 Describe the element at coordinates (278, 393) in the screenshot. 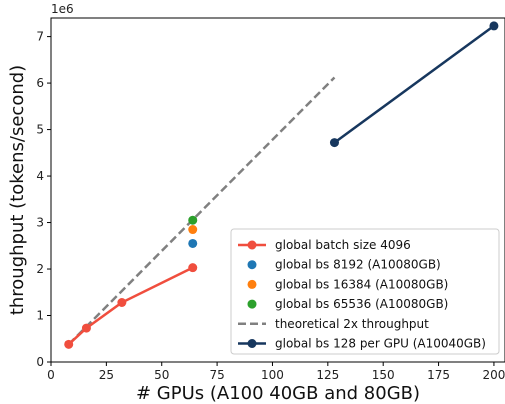

I see `x-axis-label: # GPUs (A100 40GB and 80GB)` at that location.